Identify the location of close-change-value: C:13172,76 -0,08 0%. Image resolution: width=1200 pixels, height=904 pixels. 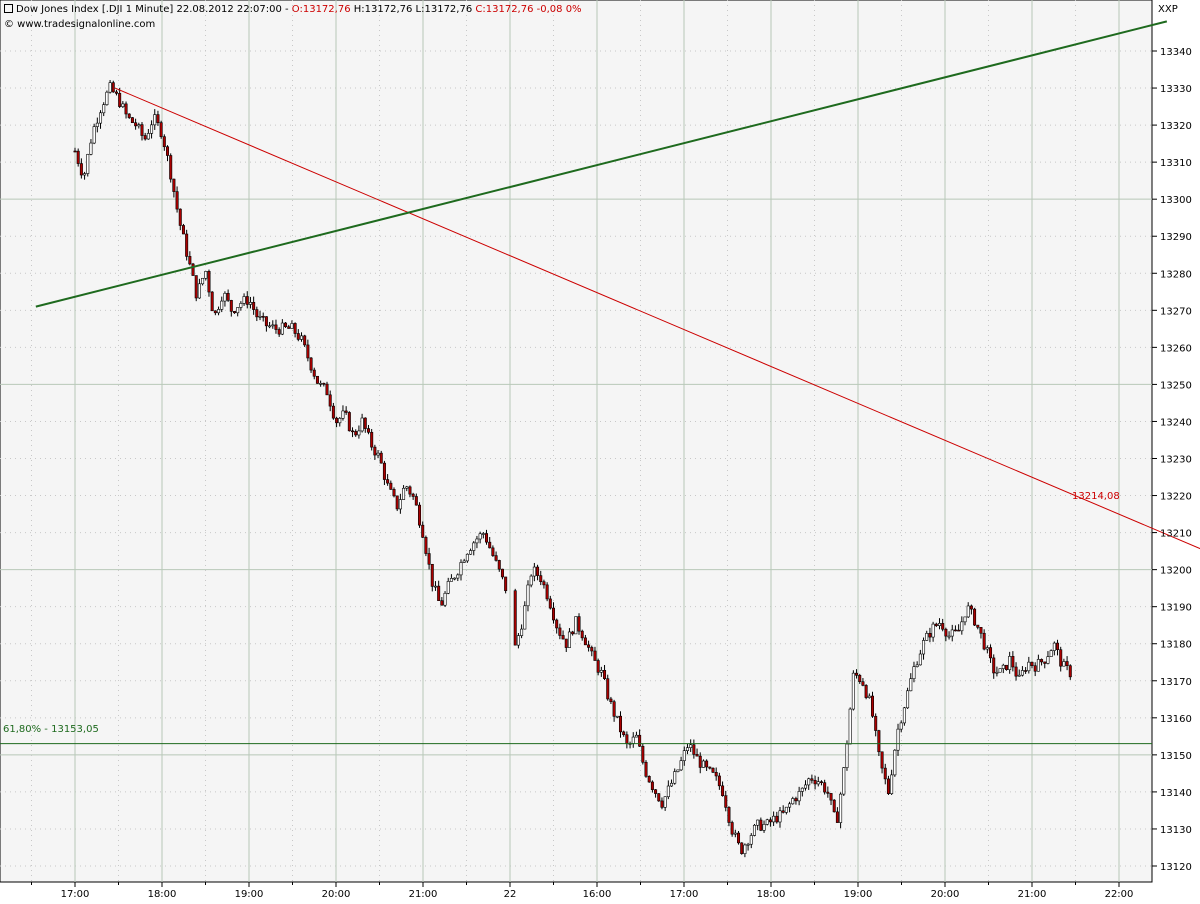
(528, 9).